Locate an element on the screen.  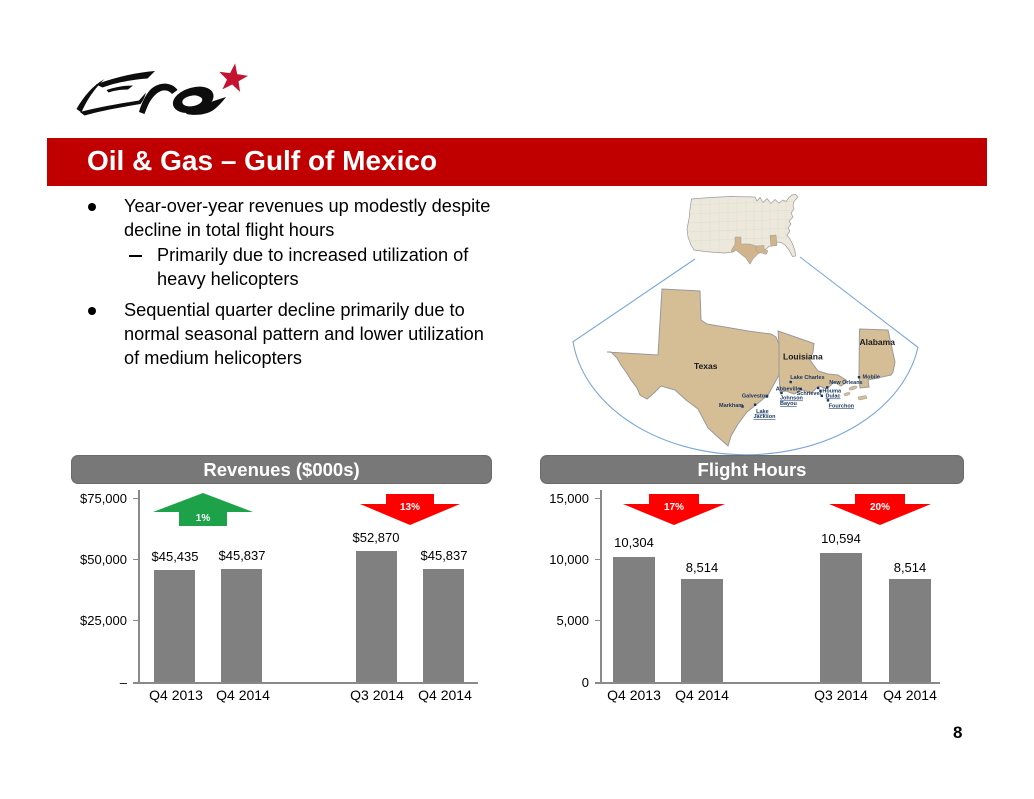
svg-text: Abbeville is located at coordinates (788, 390).